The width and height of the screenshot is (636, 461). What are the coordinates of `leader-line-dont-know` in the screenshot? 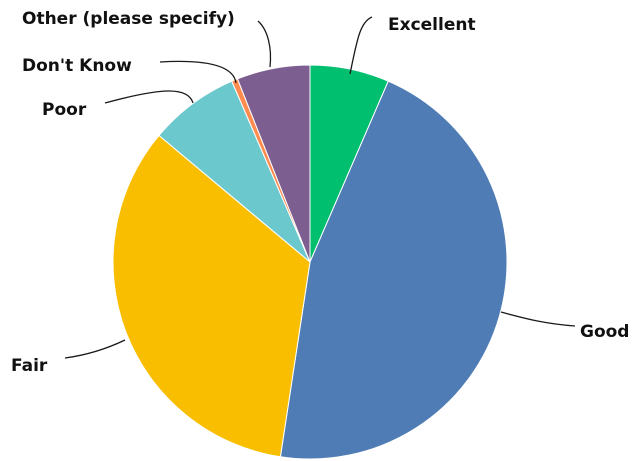 It's located at (198, 72).